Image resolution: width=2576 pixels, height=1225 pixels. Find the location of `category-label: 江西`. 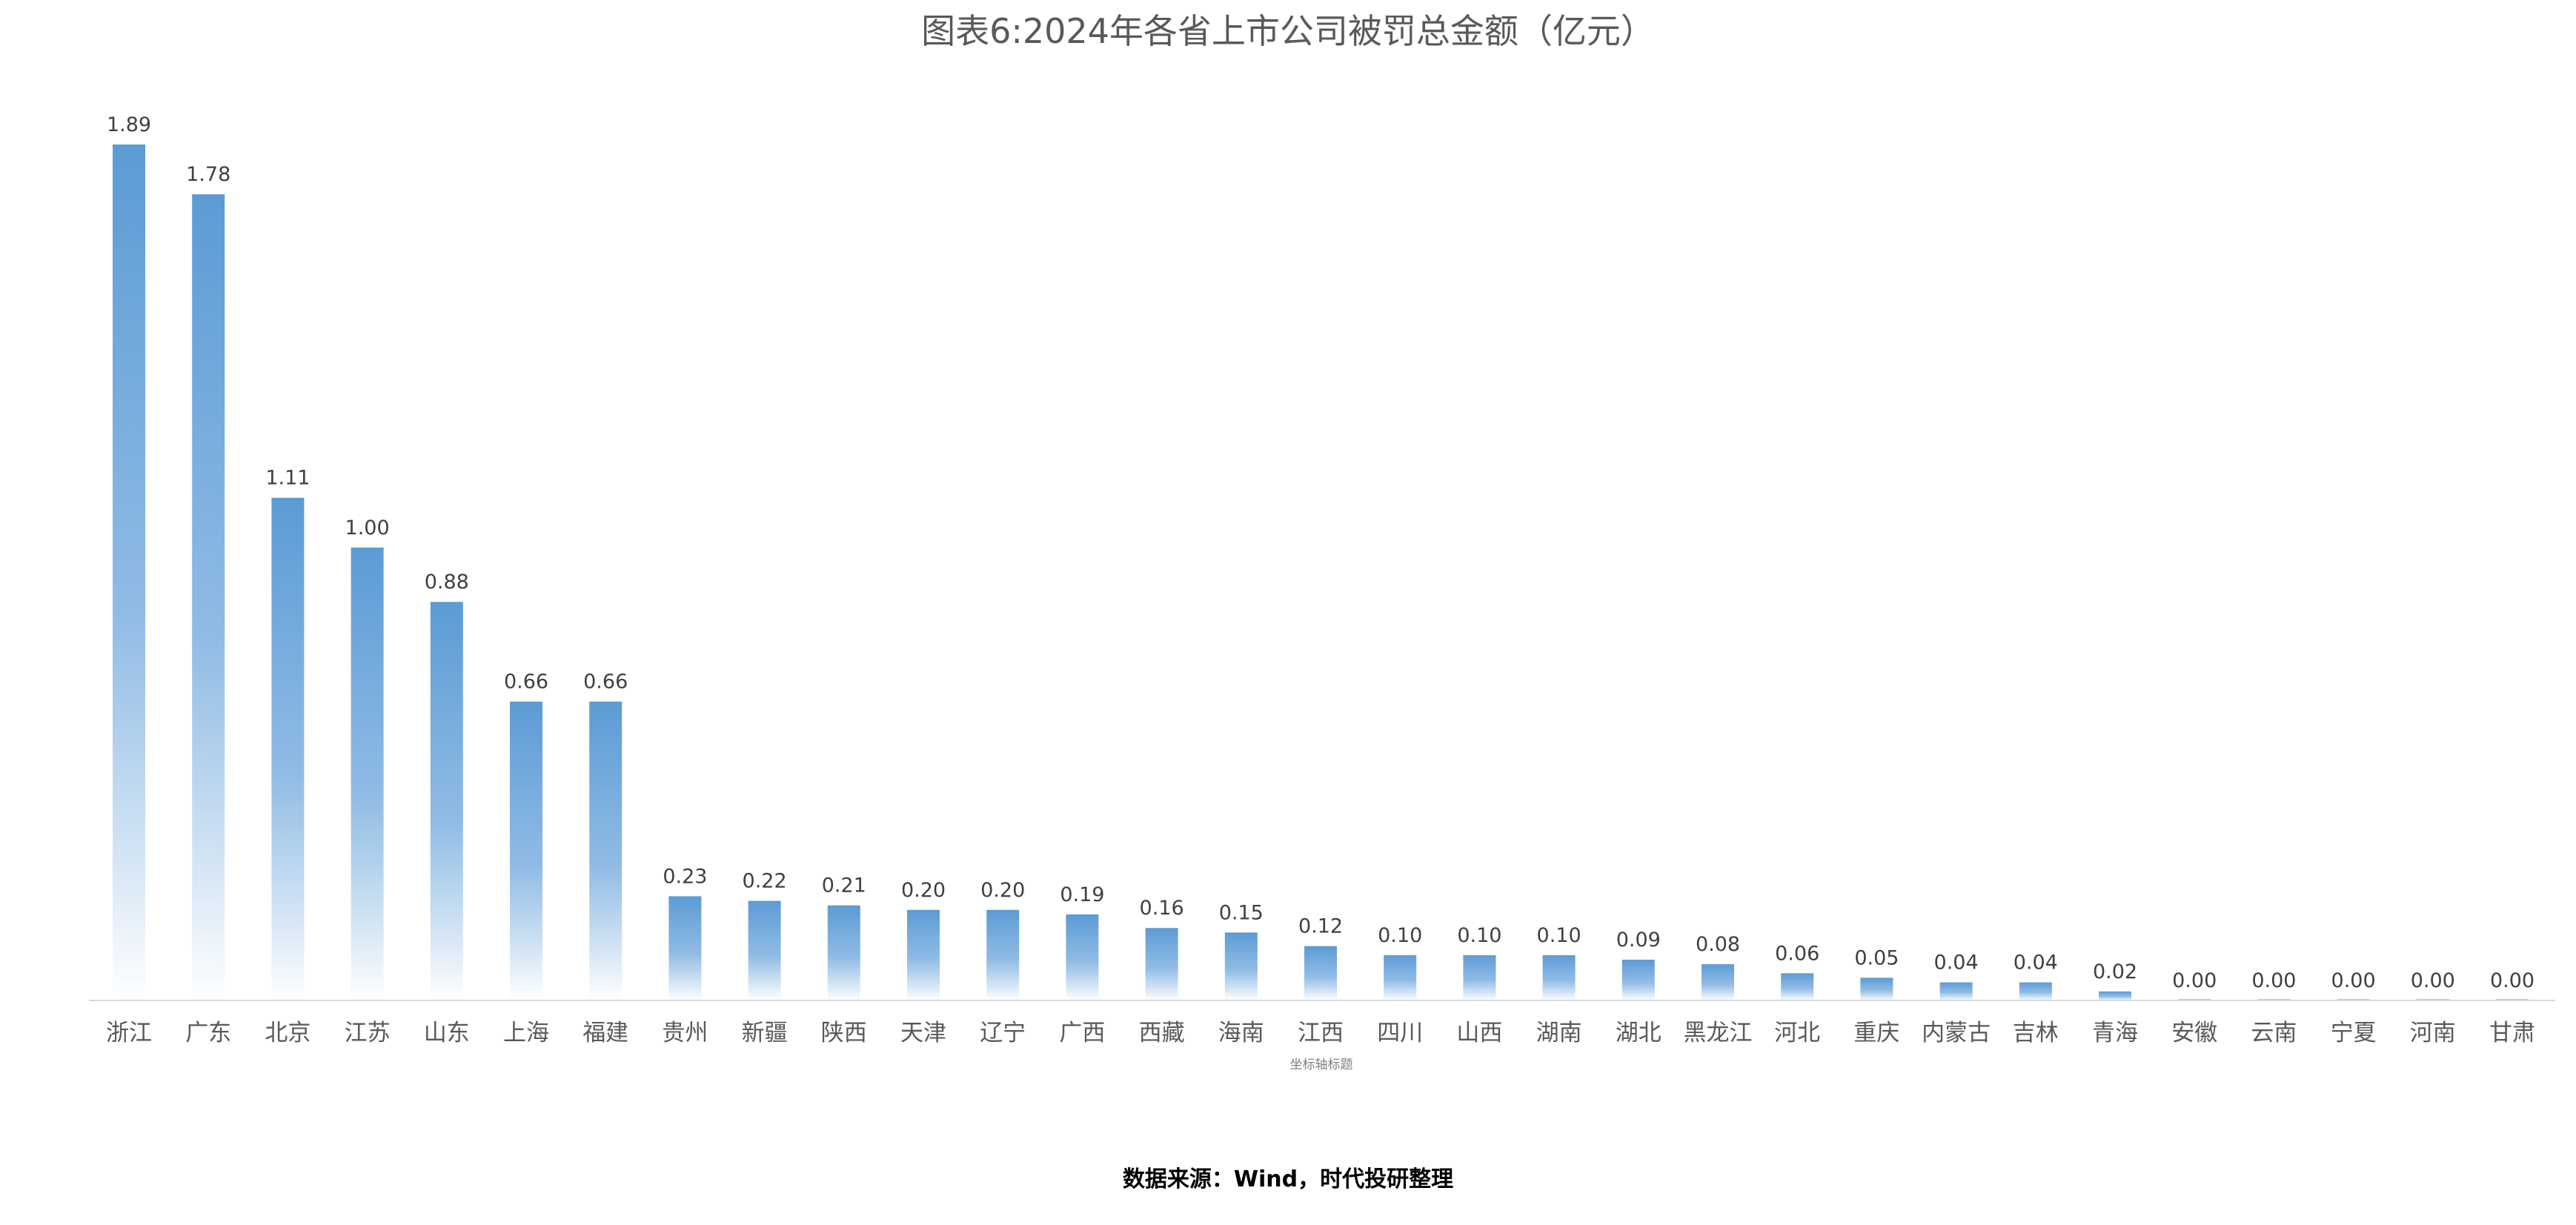

category-label: 江西 is located at coordinates (1321, 1033).